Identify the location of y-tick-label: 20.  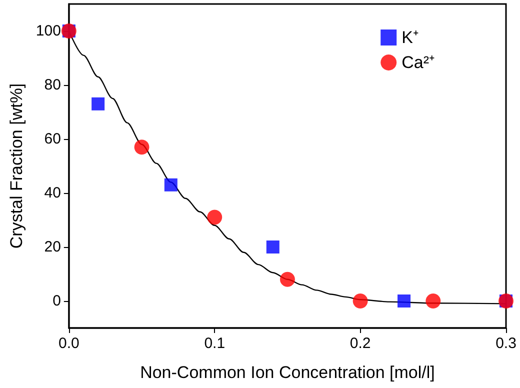
(52, 247).